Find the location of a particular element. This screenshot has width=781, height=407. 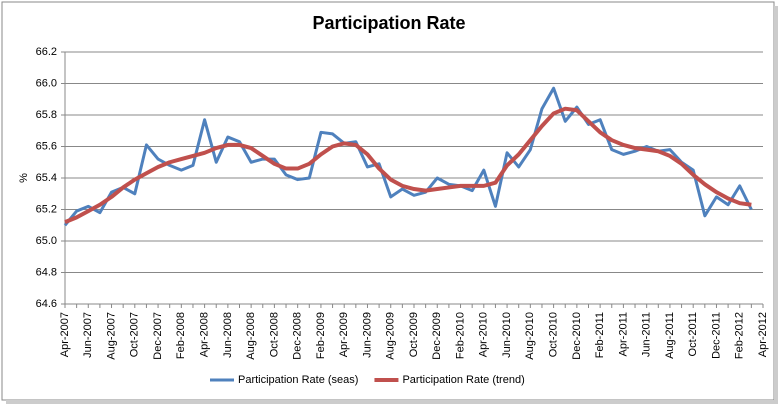

x-tick-label: Feb-2008 is located at coordinates (181, 335).